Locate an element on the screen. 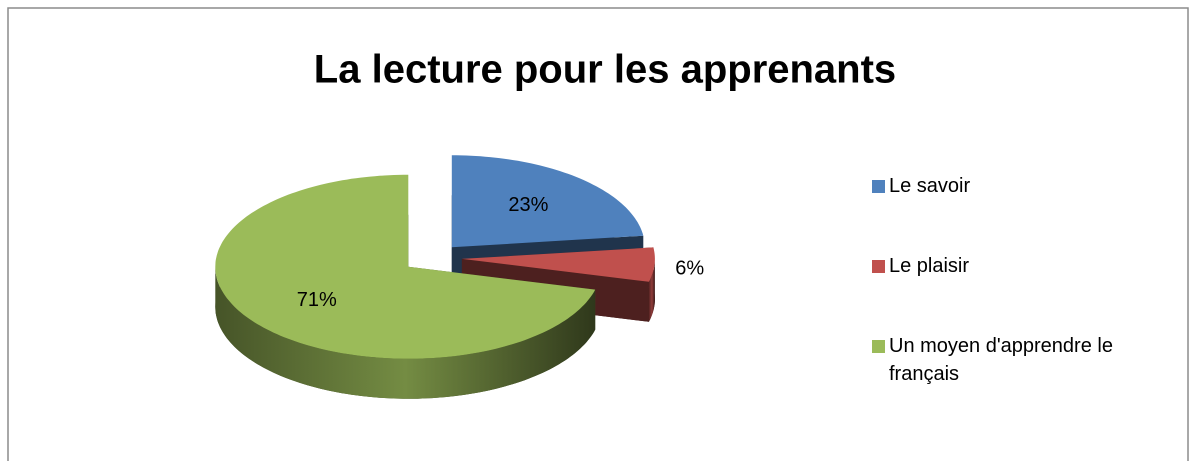 The height and width of the screenshot is (461, 1197). legend-item: Un moyen d'apprendre le français is located at coordinates (1022, 372).